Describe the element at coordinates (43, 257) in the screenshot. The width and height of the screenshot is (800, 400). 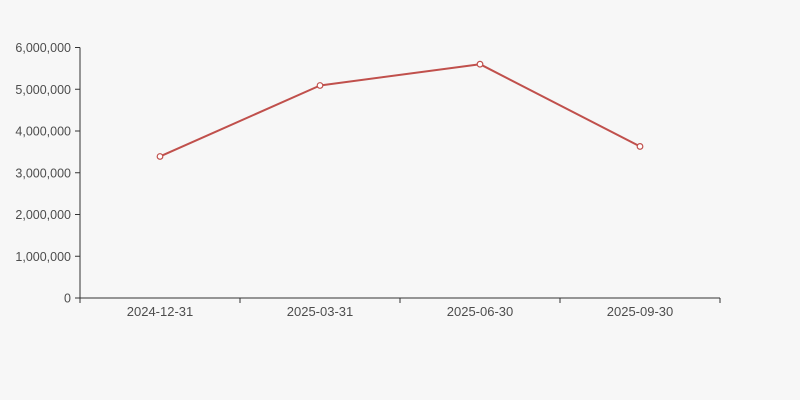
I see `y-axis-tick-label: 1,000,000` at that location.